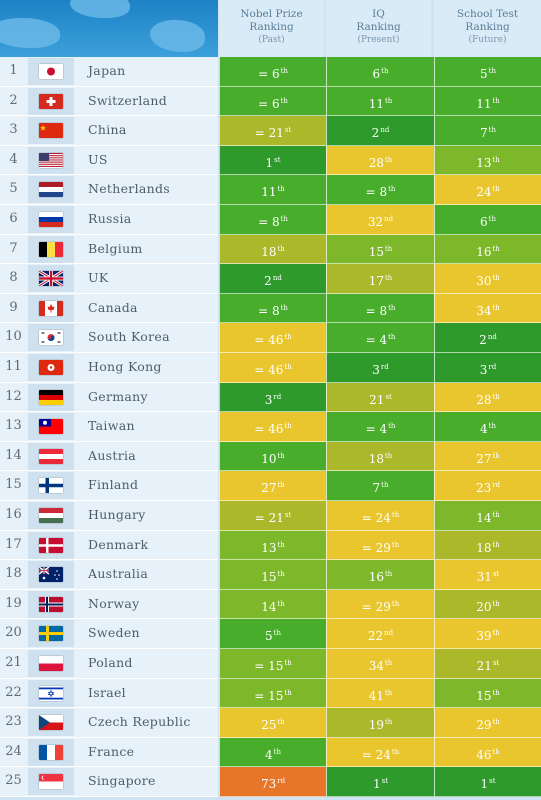  Describe the element at coordinates (272, 308) in the screenshot. I see `nobel-rank-cell: = 8th` at that location.